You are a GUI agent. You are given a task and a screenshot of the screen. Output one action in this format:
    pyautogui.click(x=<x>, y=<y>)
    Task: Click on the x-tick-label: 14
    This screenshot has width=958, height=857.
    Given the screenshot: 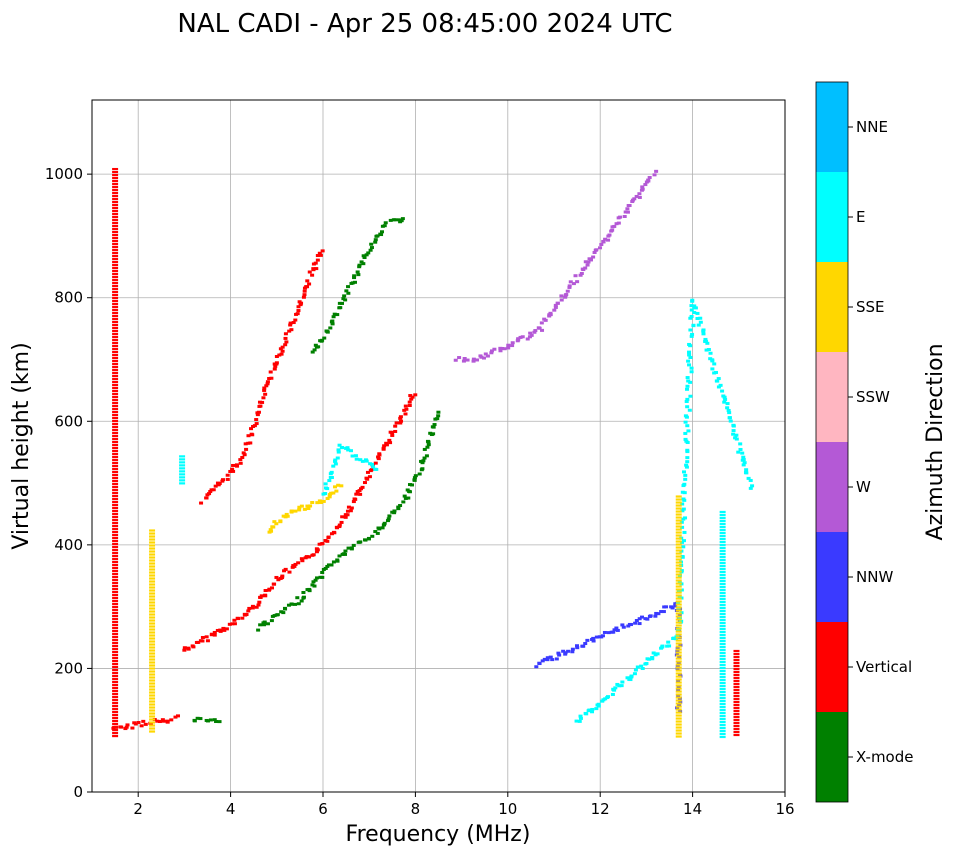 What is the action you would take?
    pyautogui.click(x=692, y=809)
    